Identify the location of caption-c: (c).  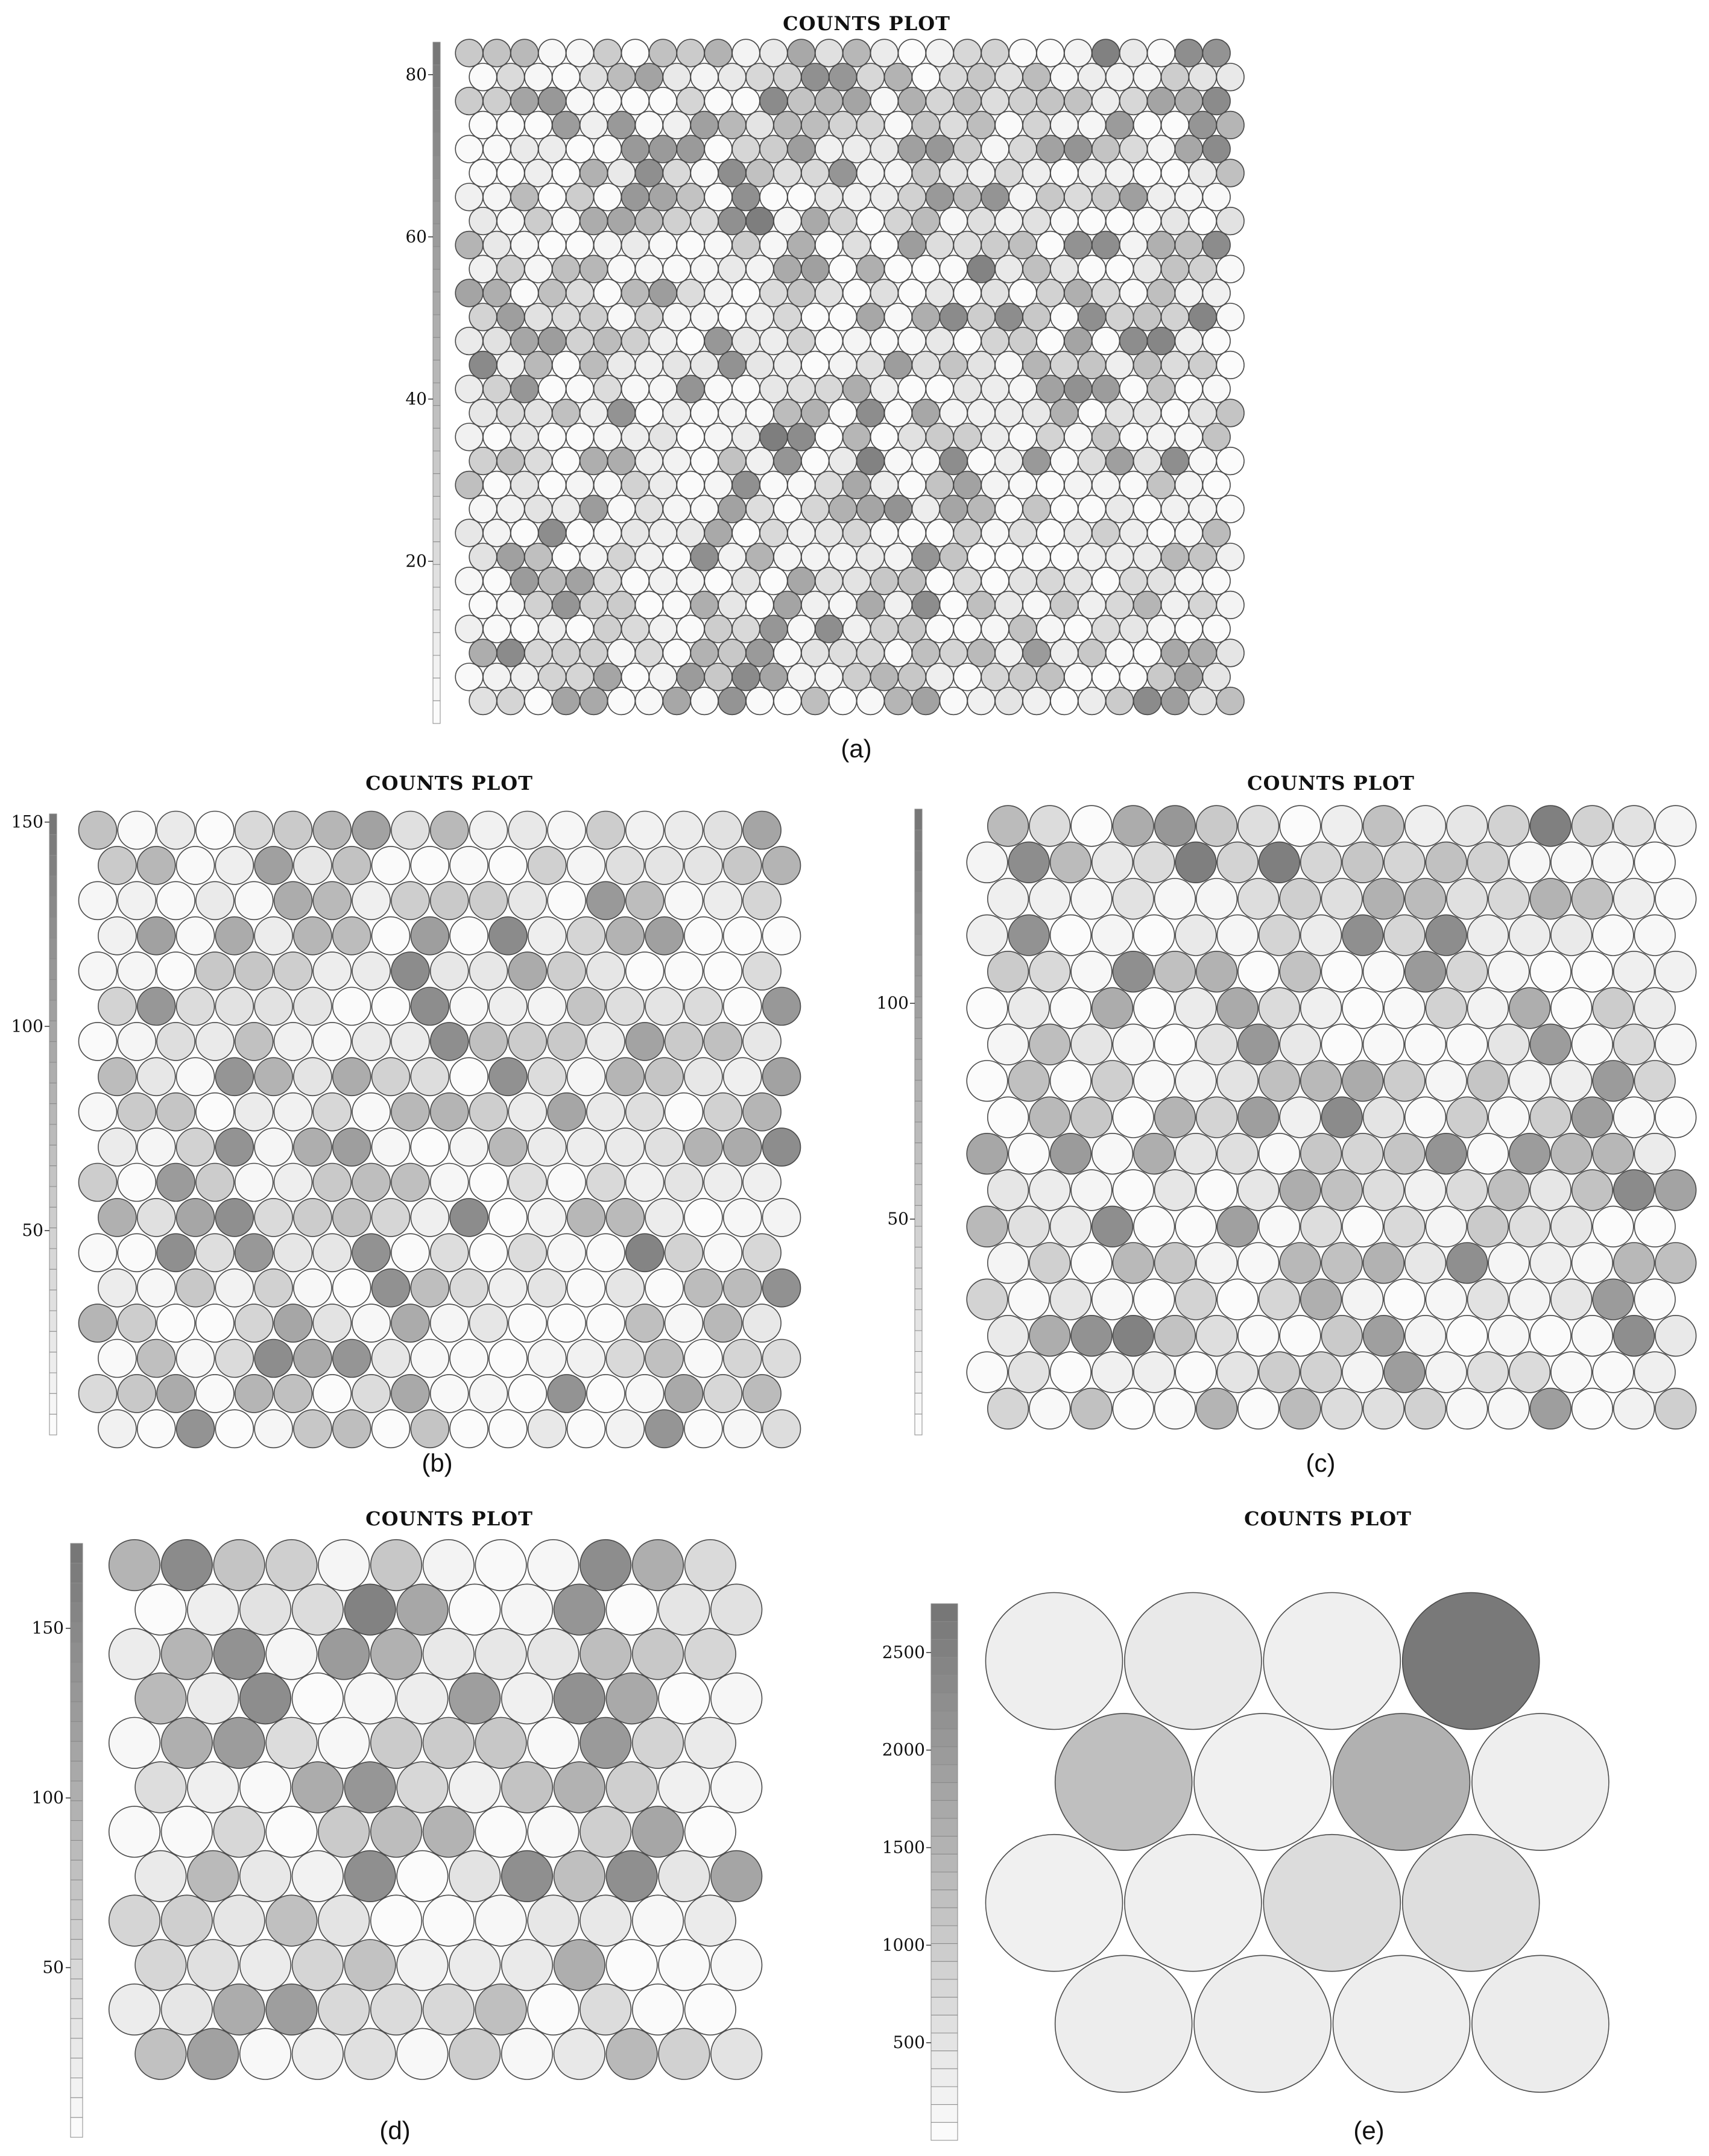
(1321, 1463).